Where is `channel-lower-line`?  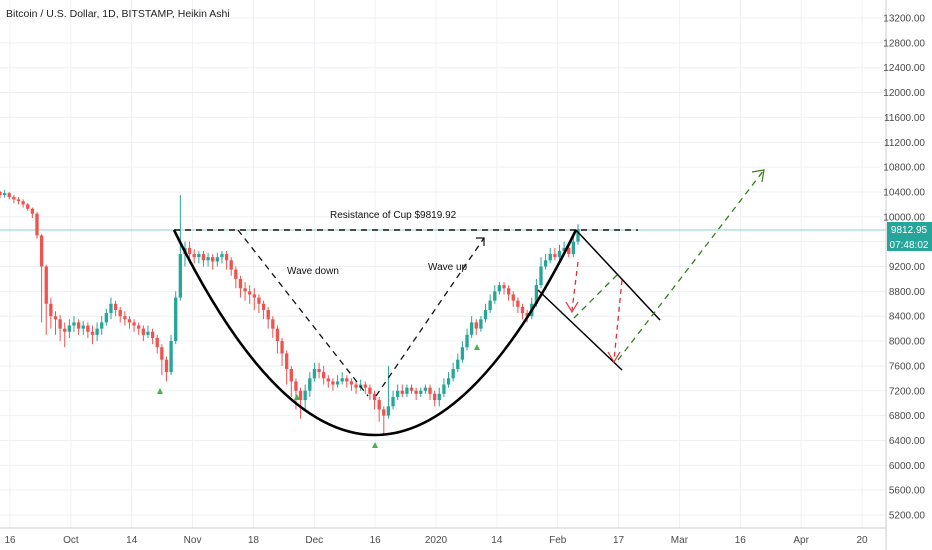
channel-lower-line is located at coordinates (580, 330).